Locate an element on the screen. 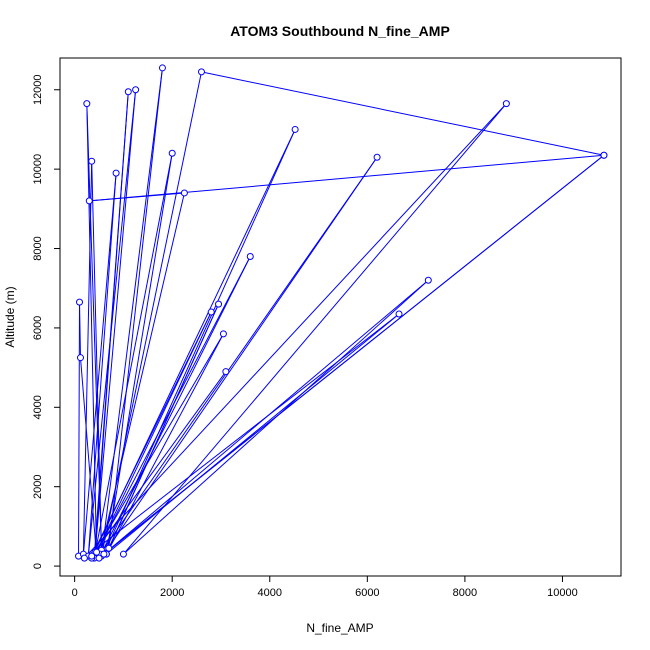 This screenshot has height=650, width=650. x-tick-label: 10000 is located at coordinates (562, 593).